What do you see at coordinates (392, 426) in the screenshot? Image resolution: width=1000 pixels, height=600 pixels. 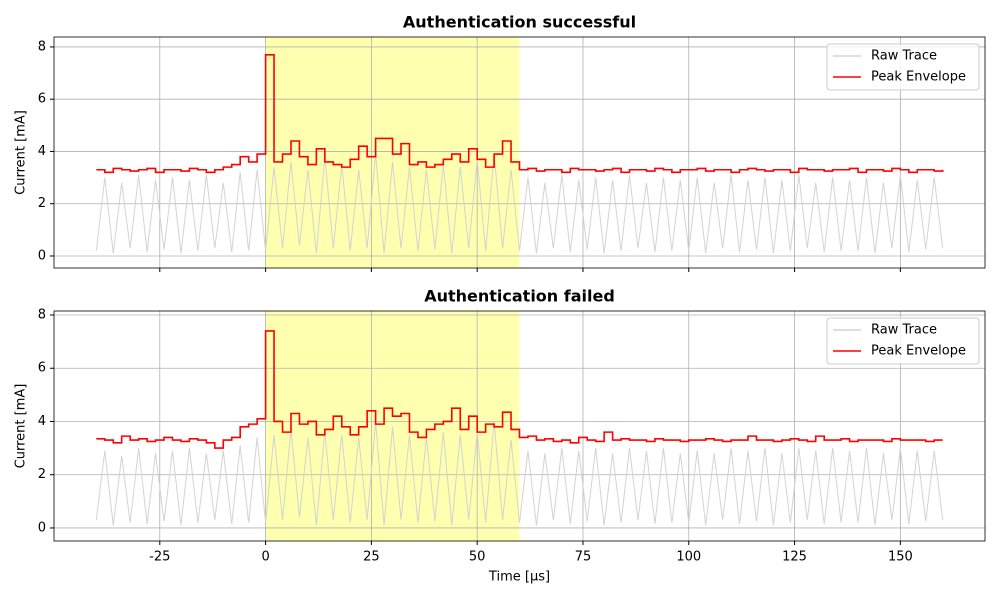 I see `highlight-span` at bounding box center [392, 426].